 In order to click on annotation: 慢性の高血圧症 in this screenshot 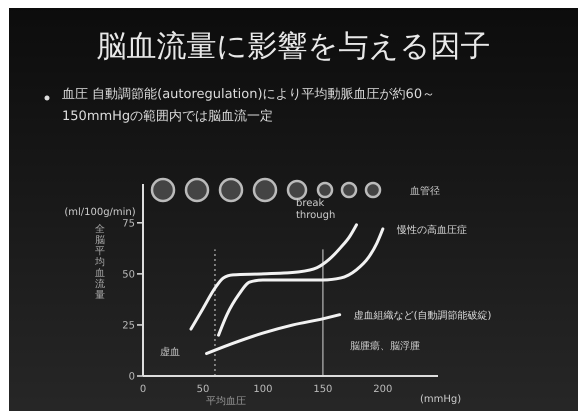, I will do `click(431, 230)`.